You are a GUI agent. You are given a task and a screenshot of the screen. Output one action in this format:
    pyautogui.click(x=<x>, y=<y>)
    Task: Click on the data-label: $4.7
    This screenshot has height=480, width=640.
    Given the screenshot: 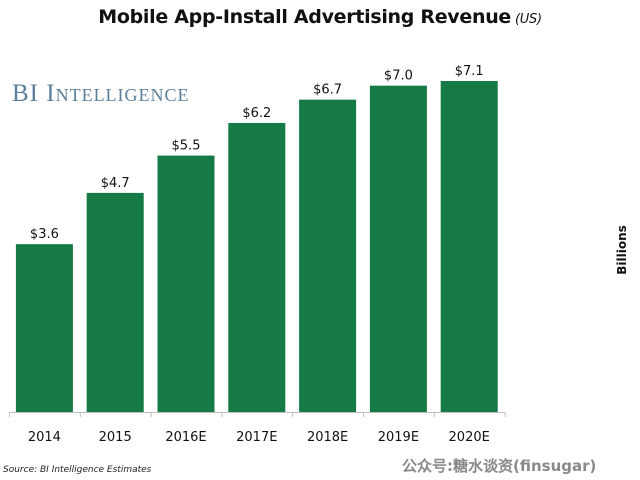 What is the action you would take?
    pyautogui.click(x=115, y=183)
    